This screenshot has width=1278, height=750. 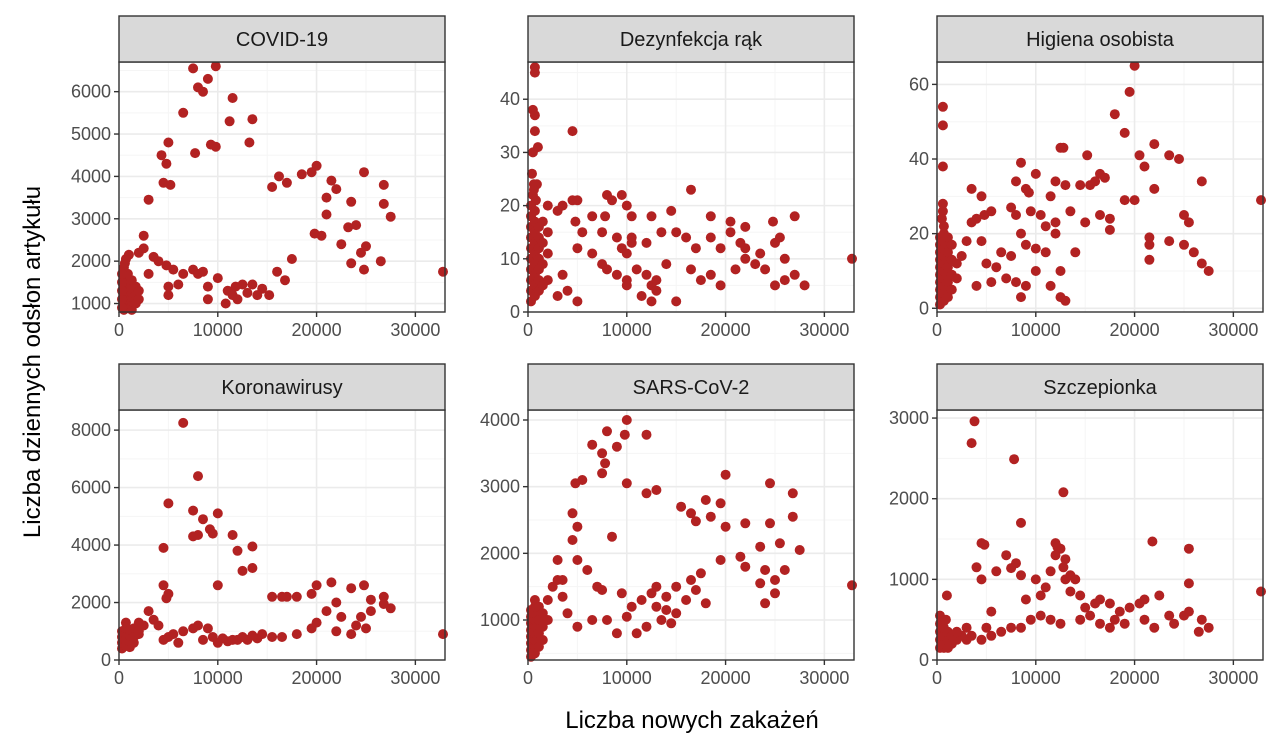 What do you see at coordinates (1087, 177) in the screenshot?
I see `panel-3: Higiena osobista 0 10000 20000 30000 0 20 40 60` at bounding box center [1087, 177].